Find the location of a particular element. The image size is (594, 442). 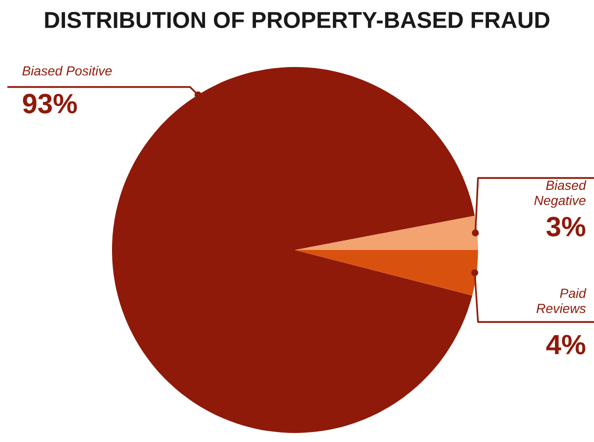

data-label: 3% is located at coordinates (566, 226).